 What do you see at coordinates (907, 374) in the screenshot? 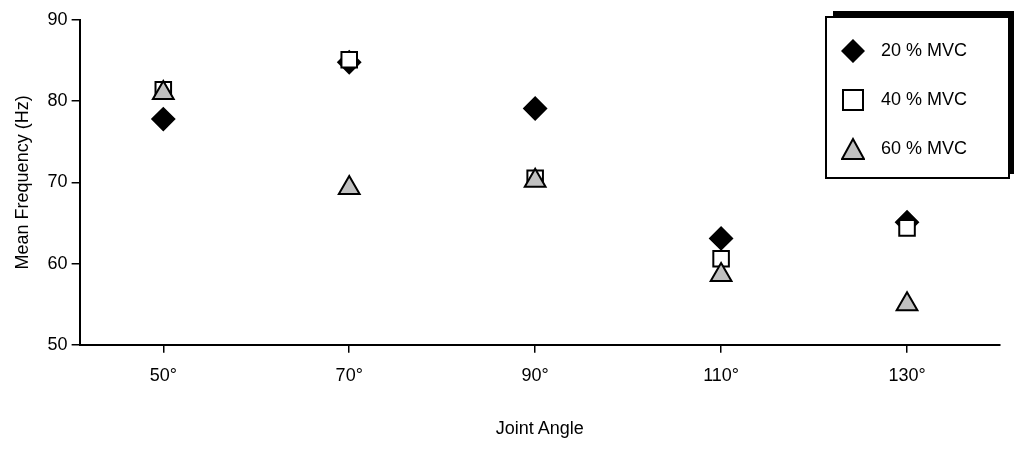
I see `x-tick-label: 130°` at bounding box center [907, 374].